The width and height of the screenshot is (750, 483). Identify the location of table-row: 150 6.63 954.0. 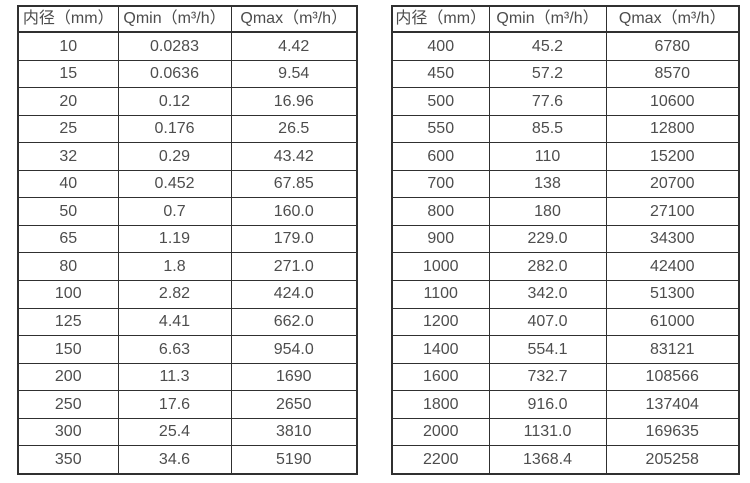
(187, 349).